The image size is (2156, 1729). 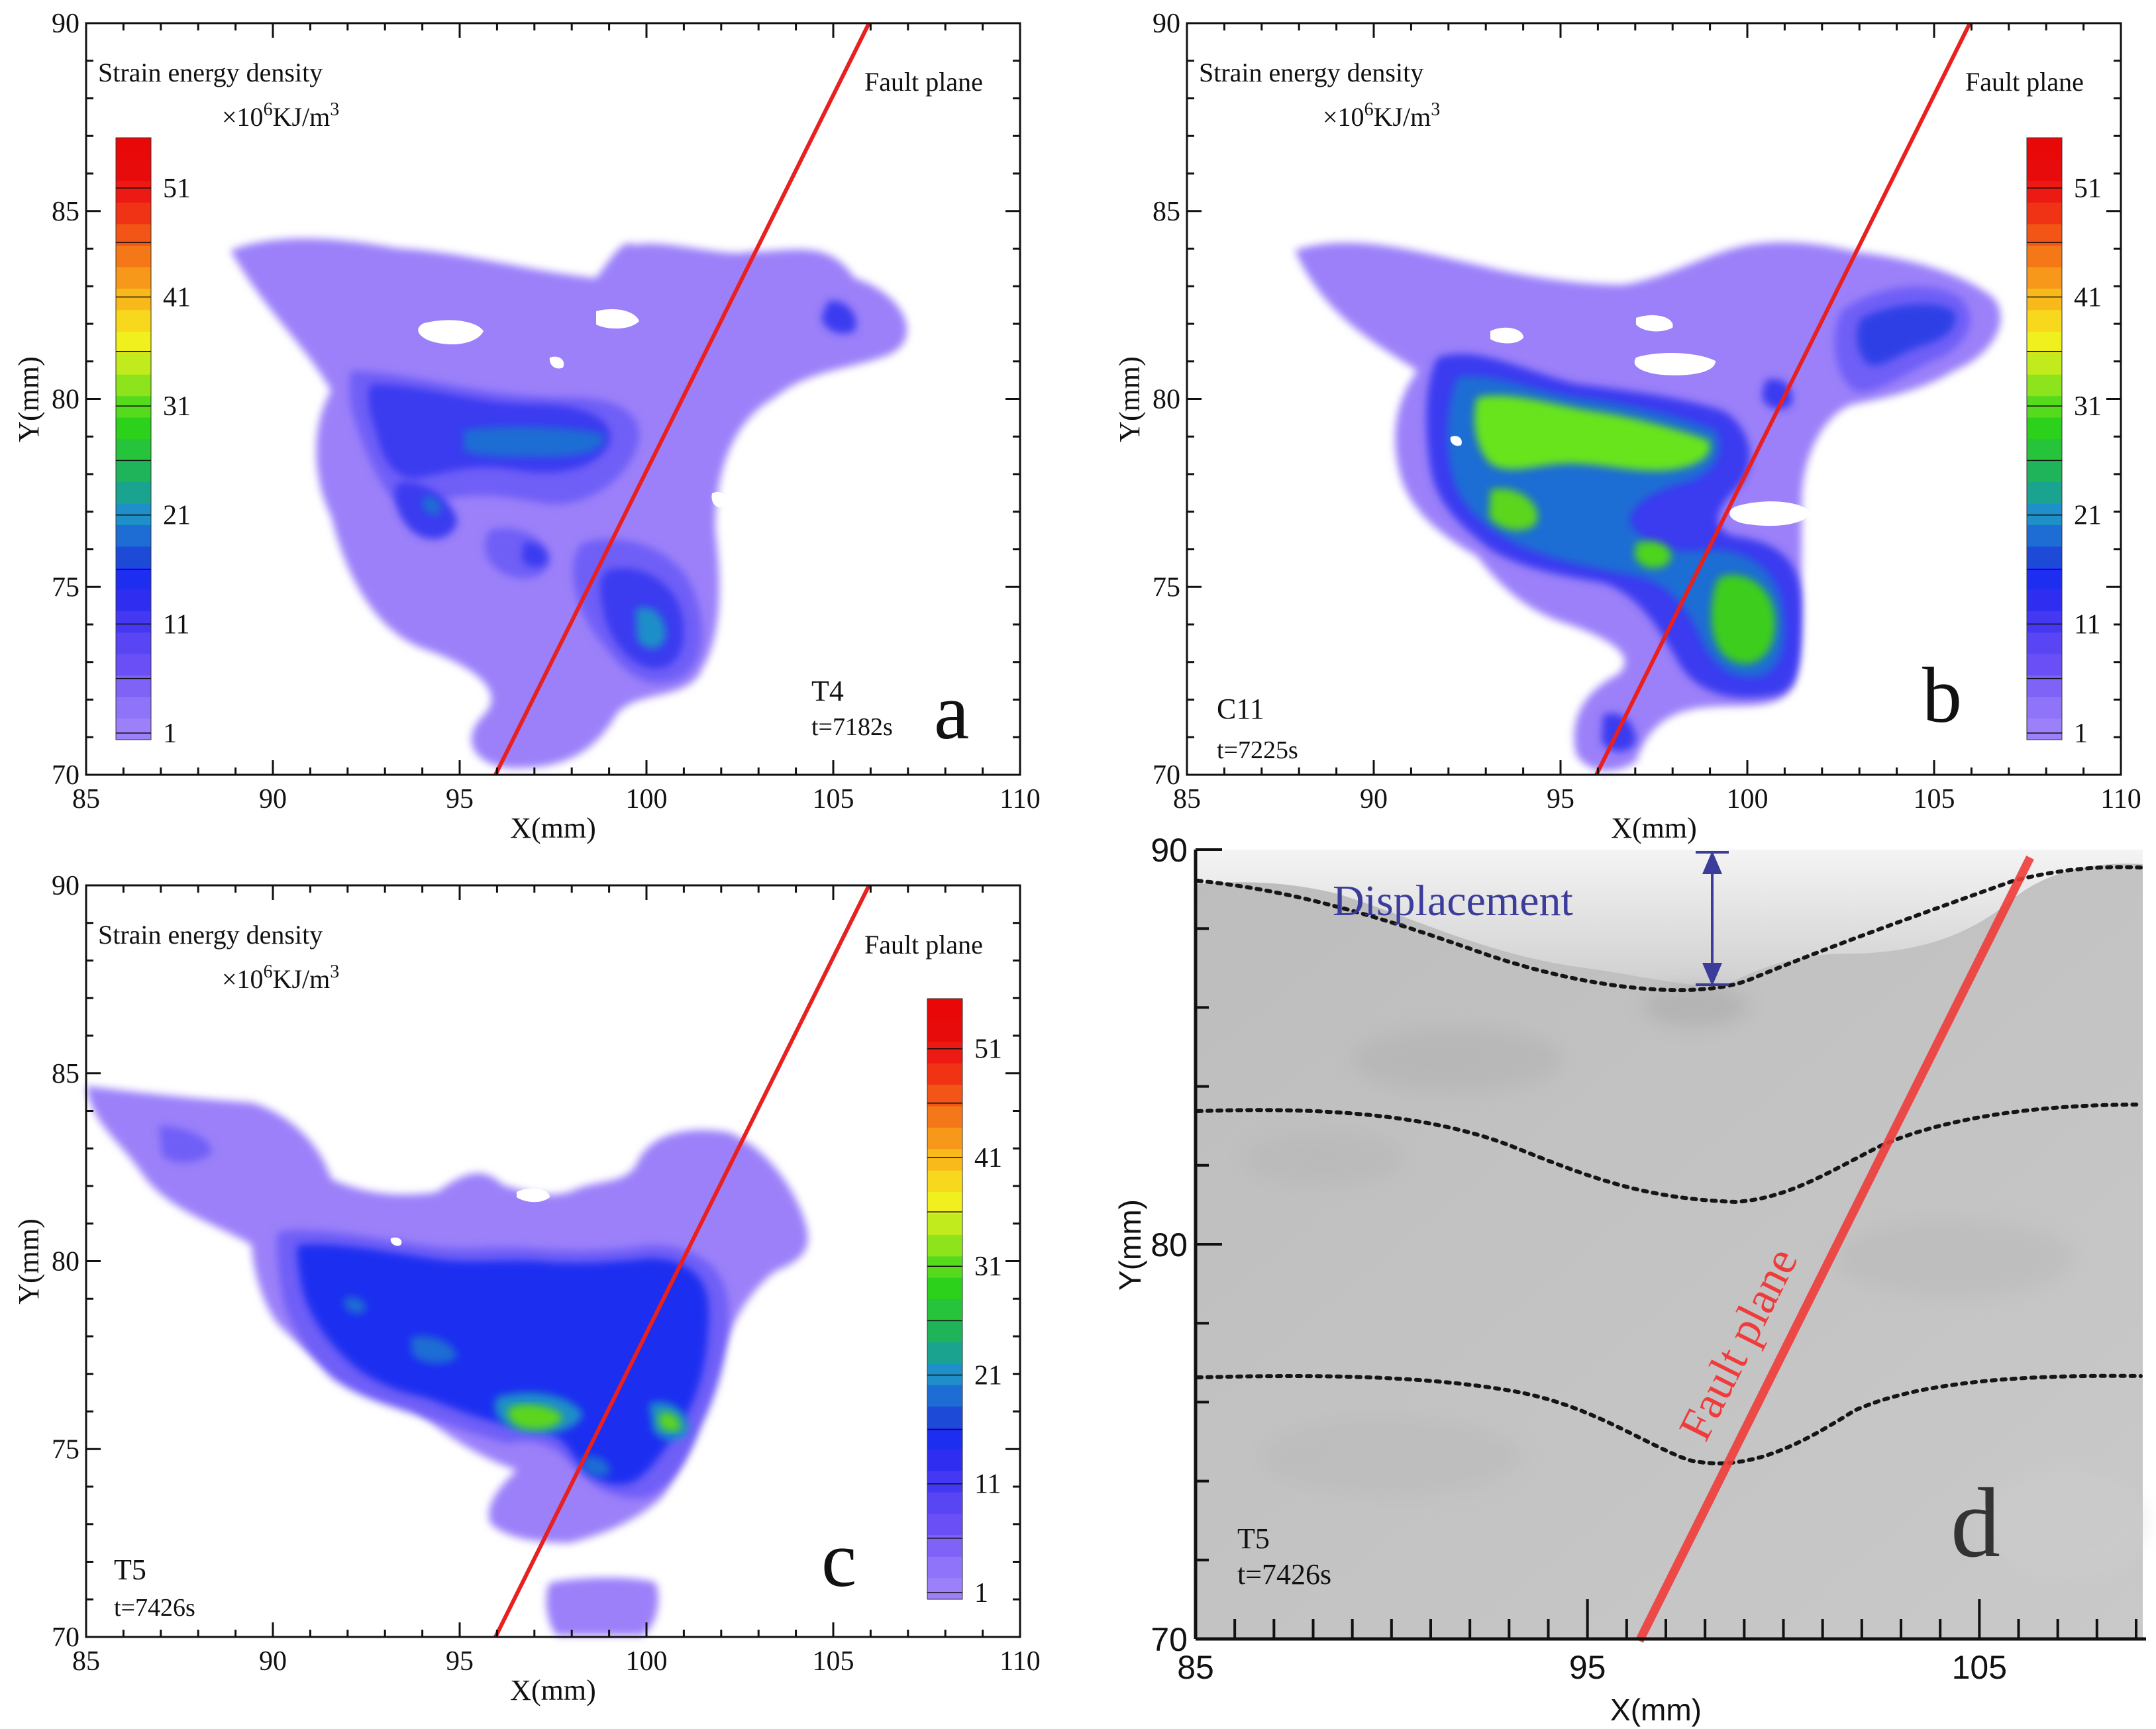 I want to click on panel-a-contours, so click(x=569, y=503).